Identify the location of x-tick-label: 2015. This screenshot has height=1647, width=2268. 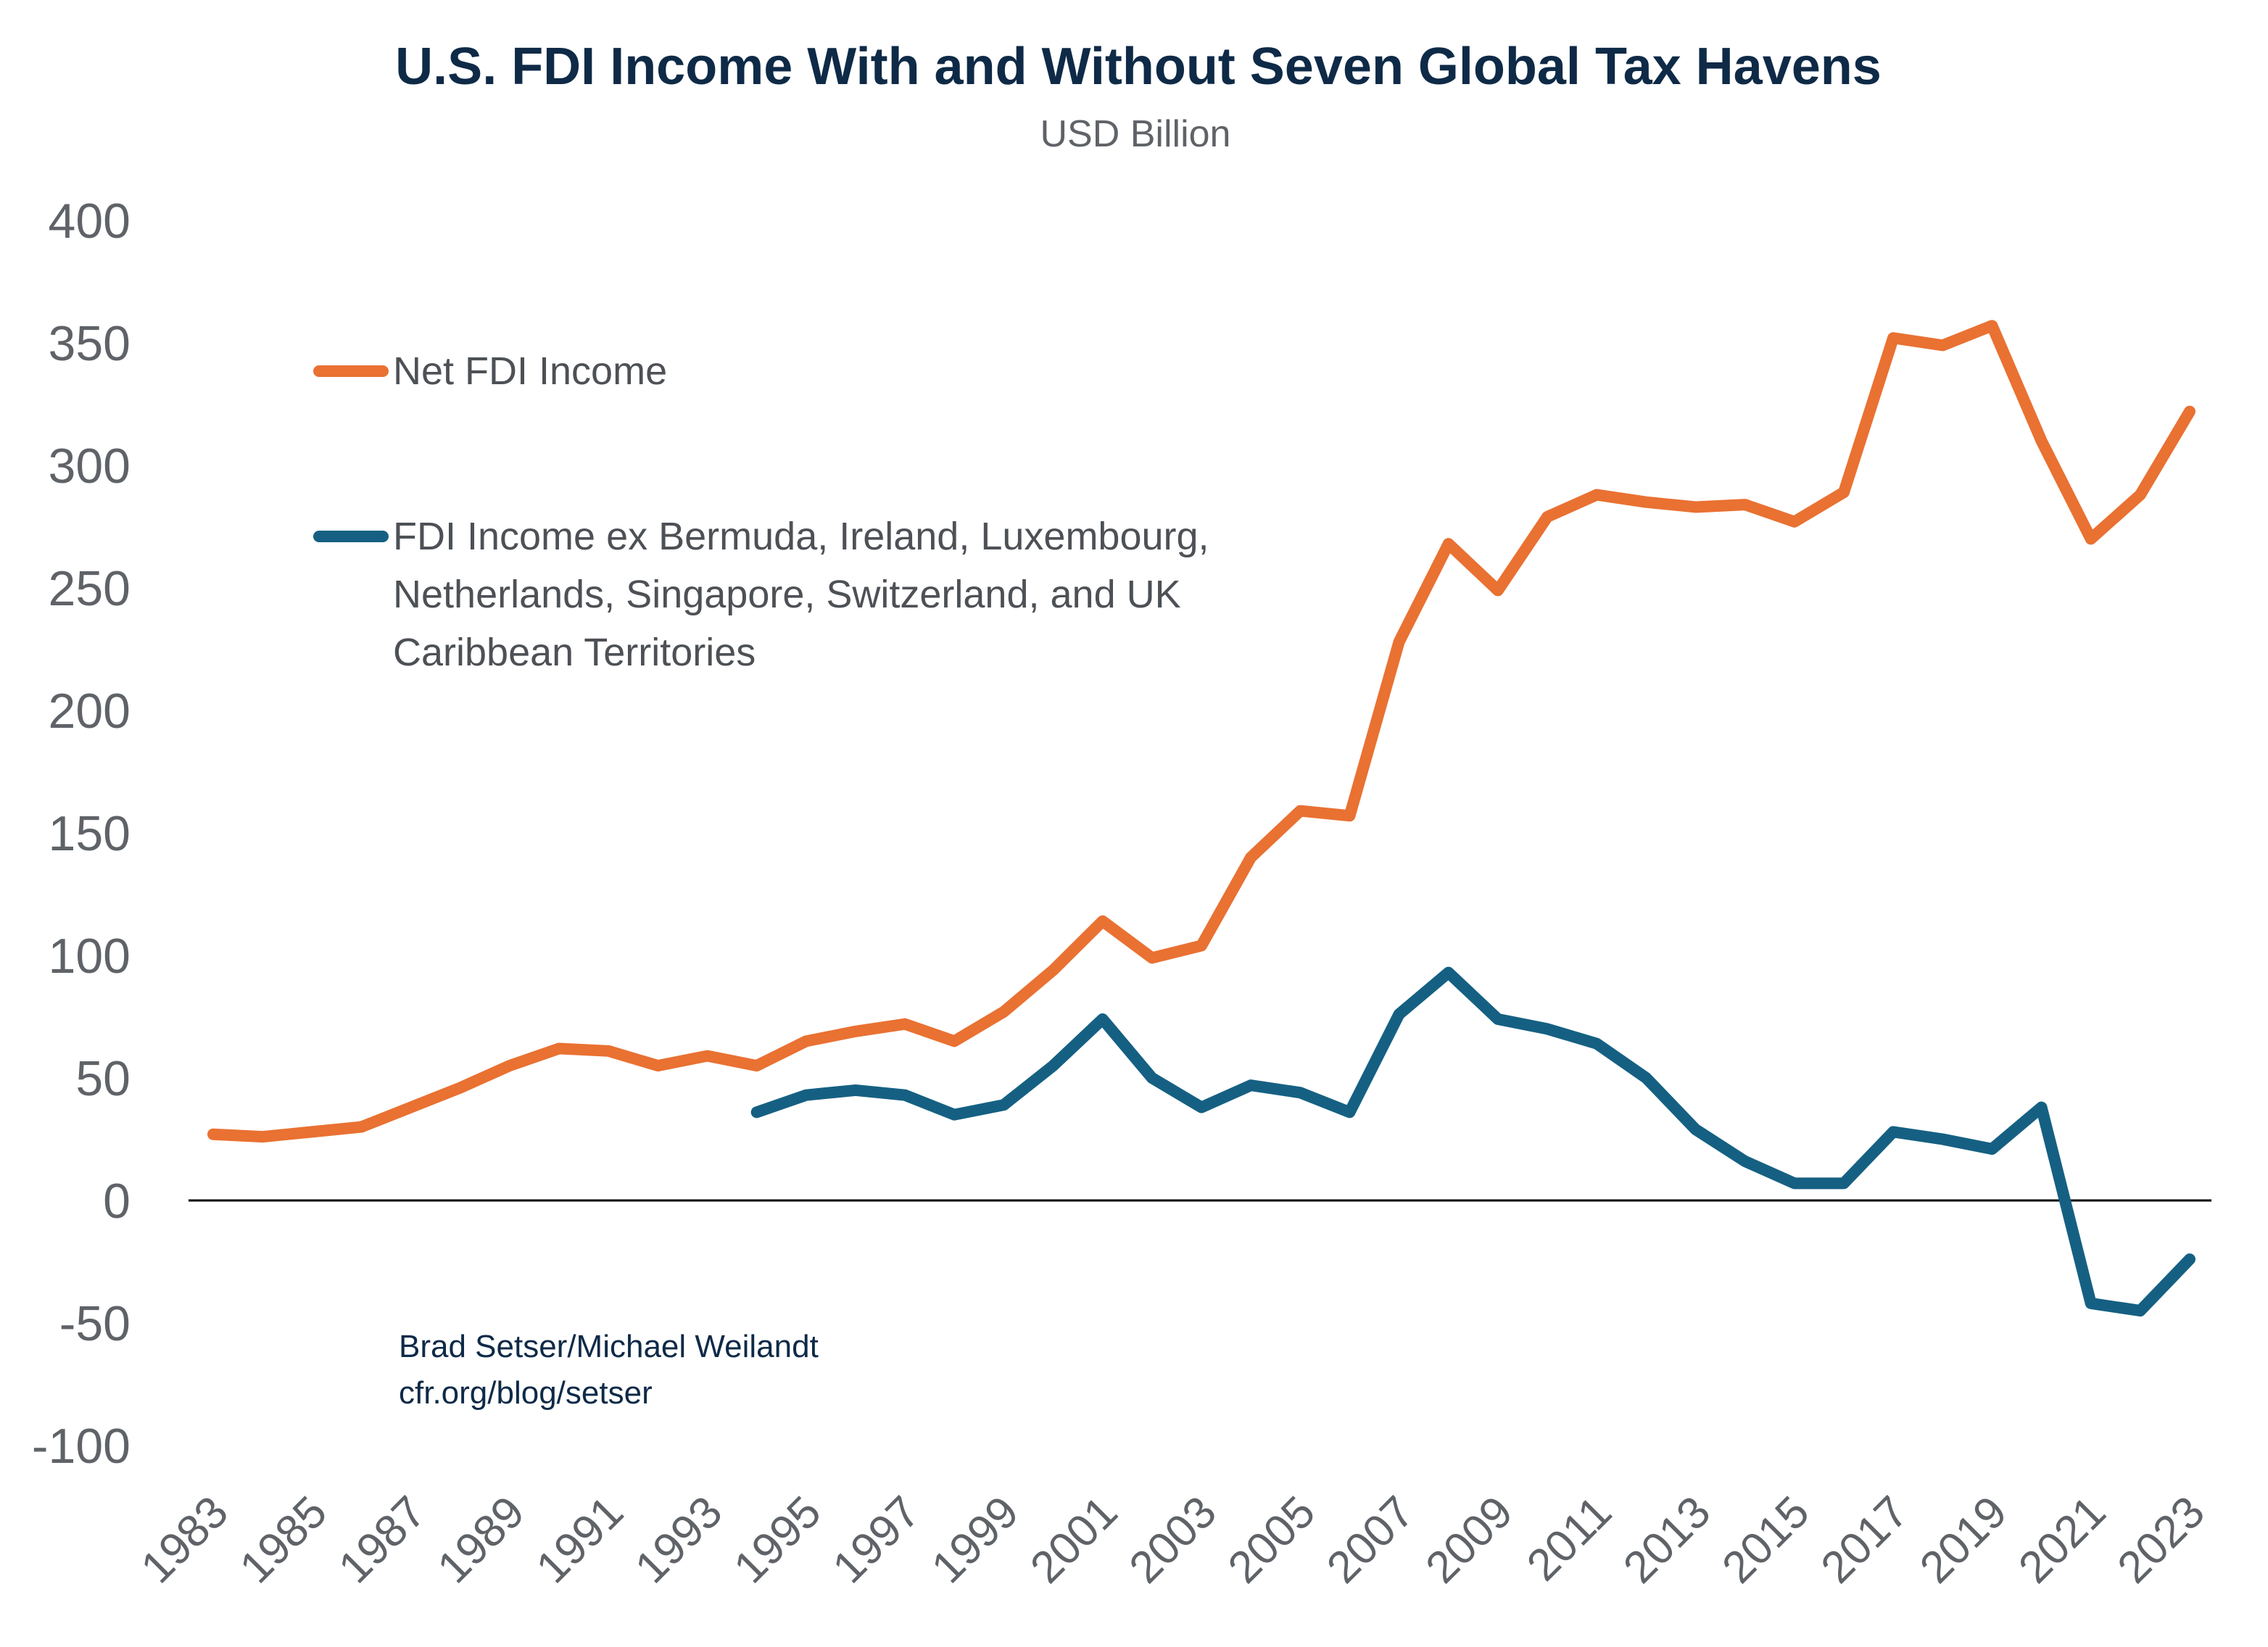
(1765, 1540).